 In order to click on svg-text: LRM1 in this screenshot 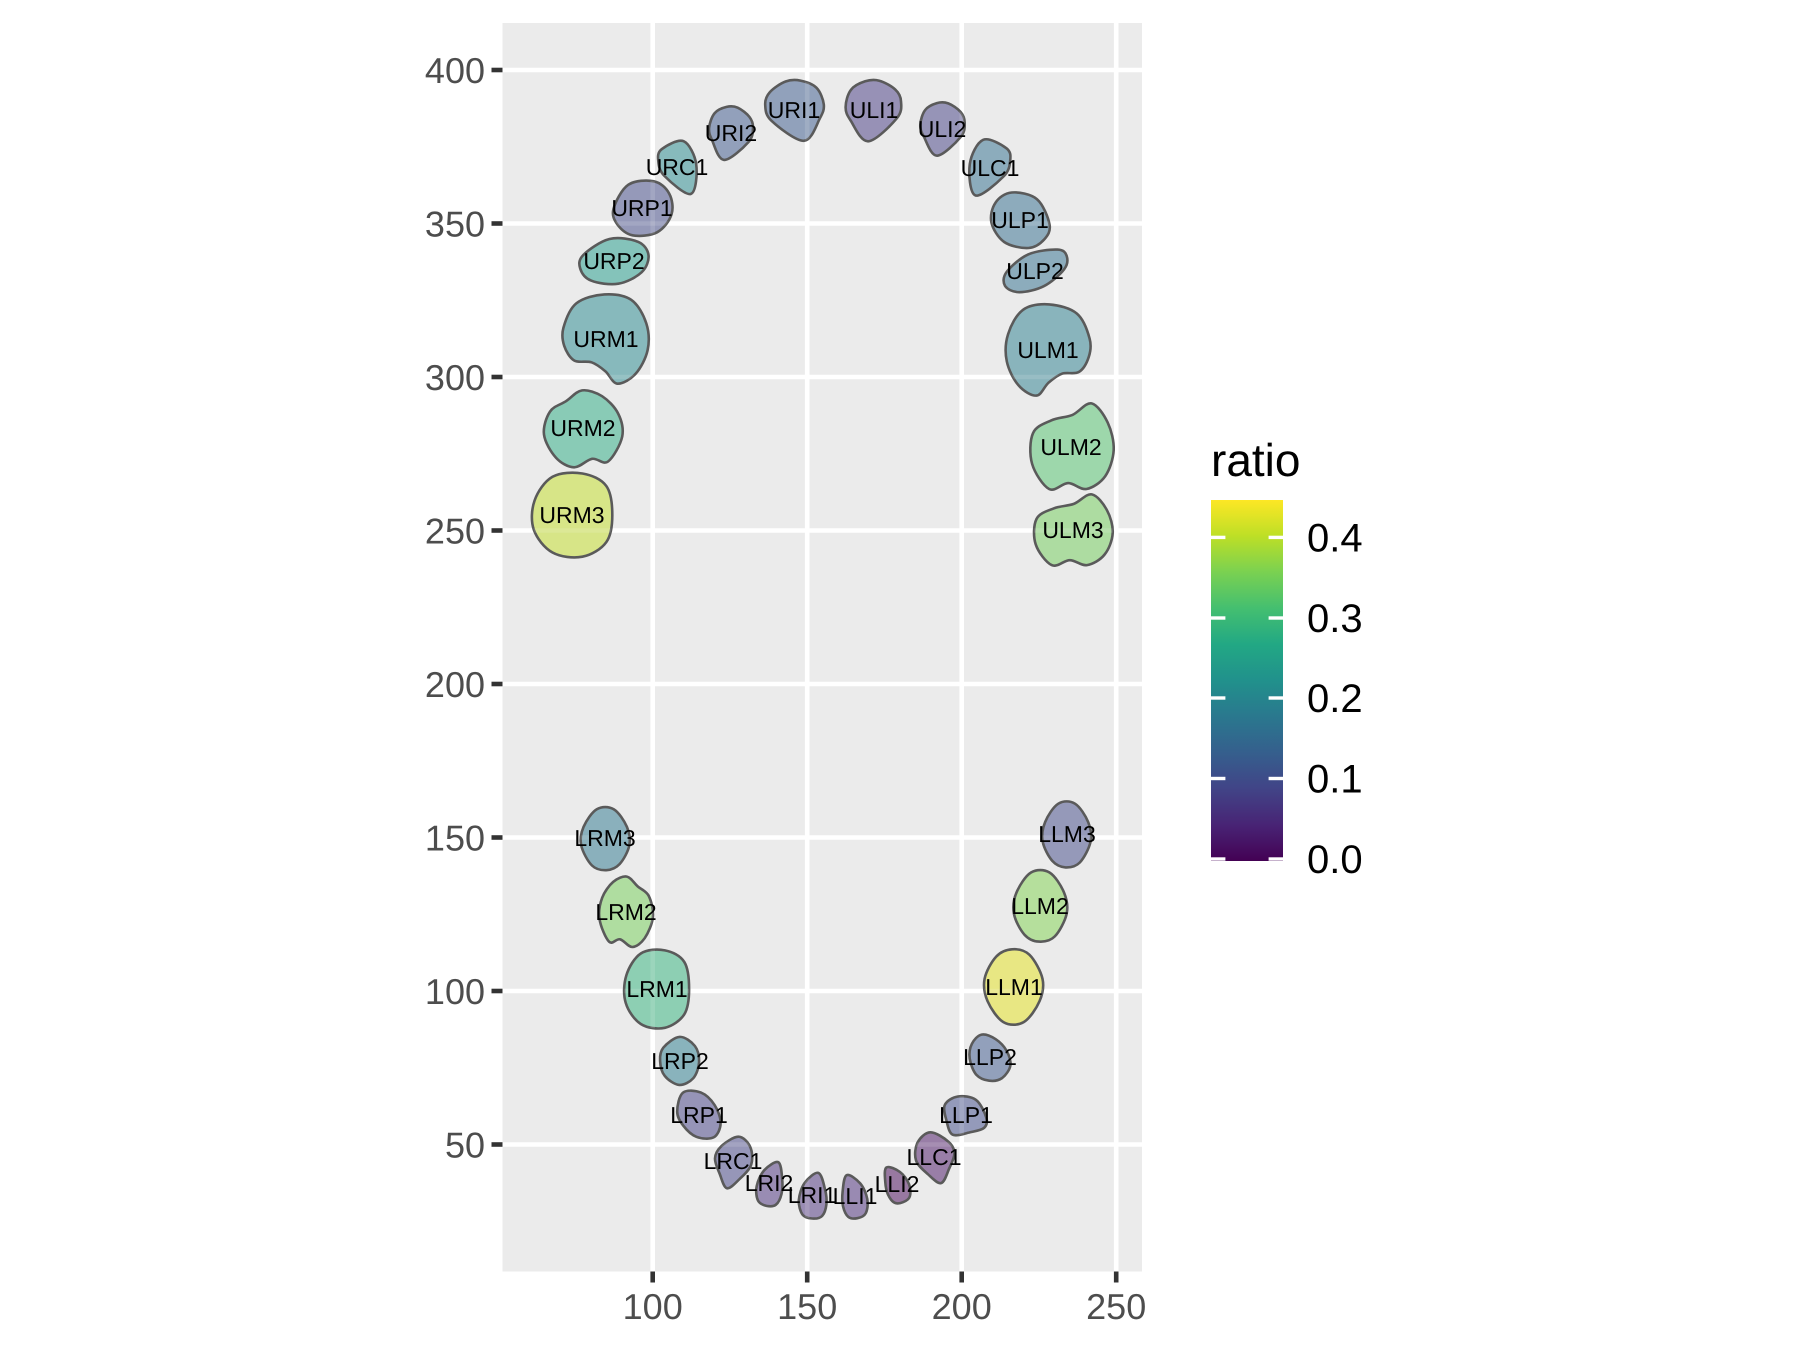, I will do `click(656, 989)`.